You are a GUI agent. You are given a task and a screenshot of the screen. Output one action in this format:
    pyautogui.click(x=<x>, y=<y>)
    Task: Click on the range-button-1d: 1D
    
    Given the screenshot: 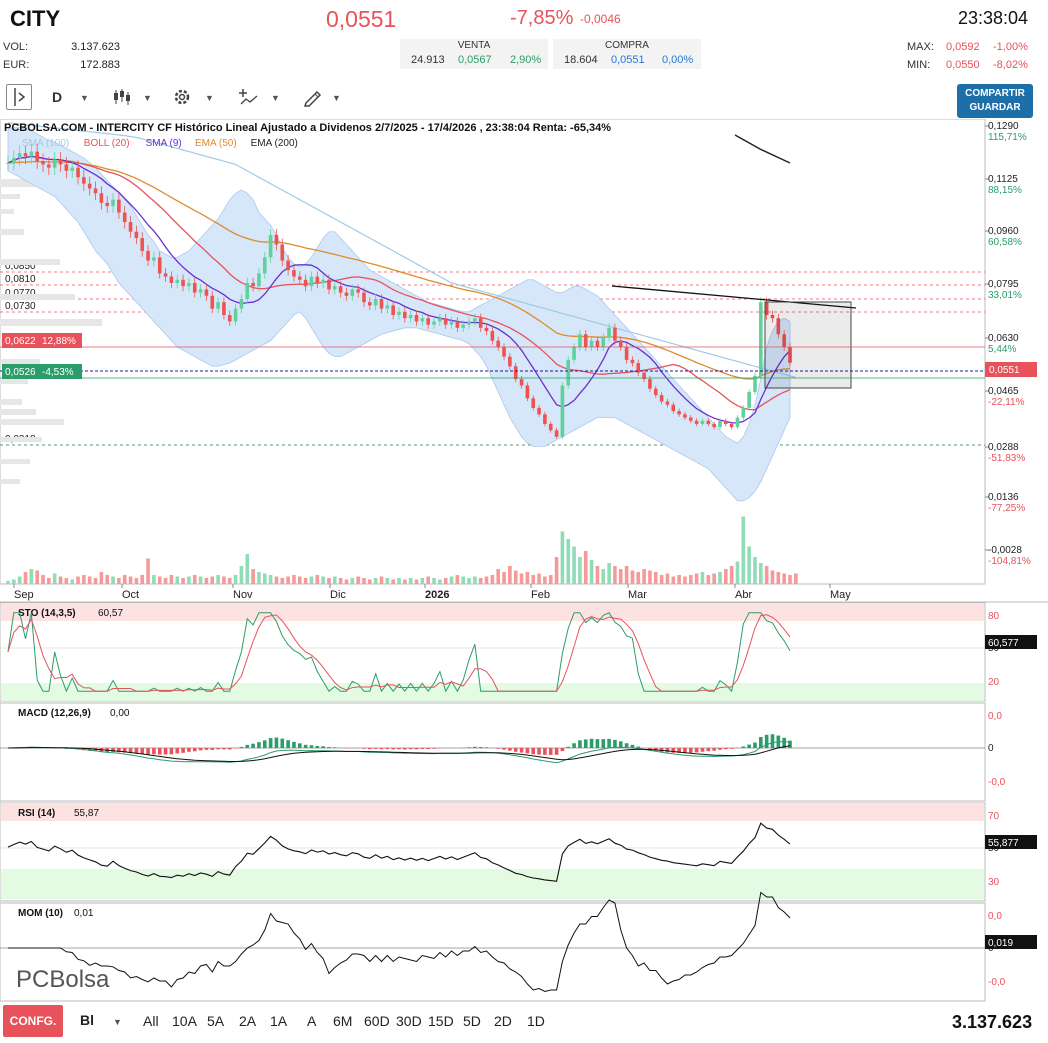 What is the action you would take?
    pyautogui.click(x=536, y=1021)
    